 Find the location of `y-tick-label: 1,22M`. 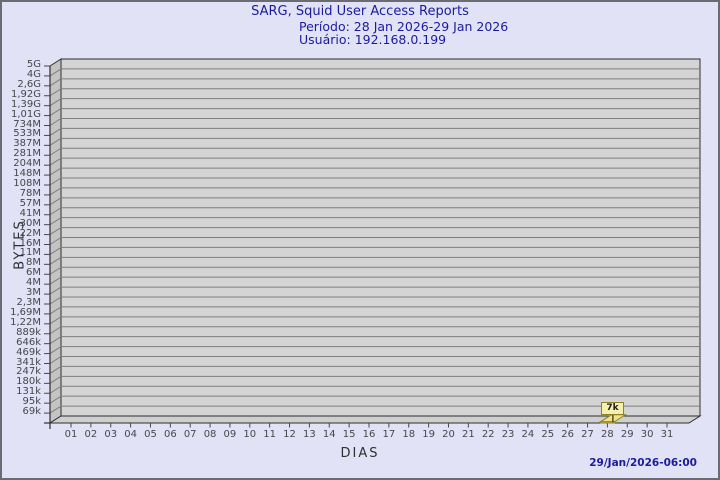

y-tick-label: 1,22M is located at coordinates (25, 322).